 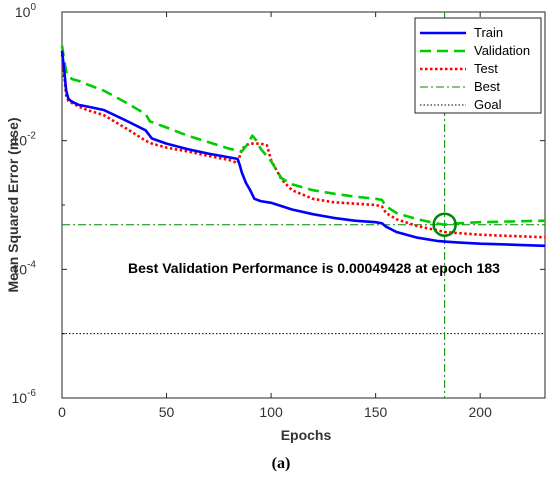 I want to click on best-point-marker, so click(x=444, y=224).